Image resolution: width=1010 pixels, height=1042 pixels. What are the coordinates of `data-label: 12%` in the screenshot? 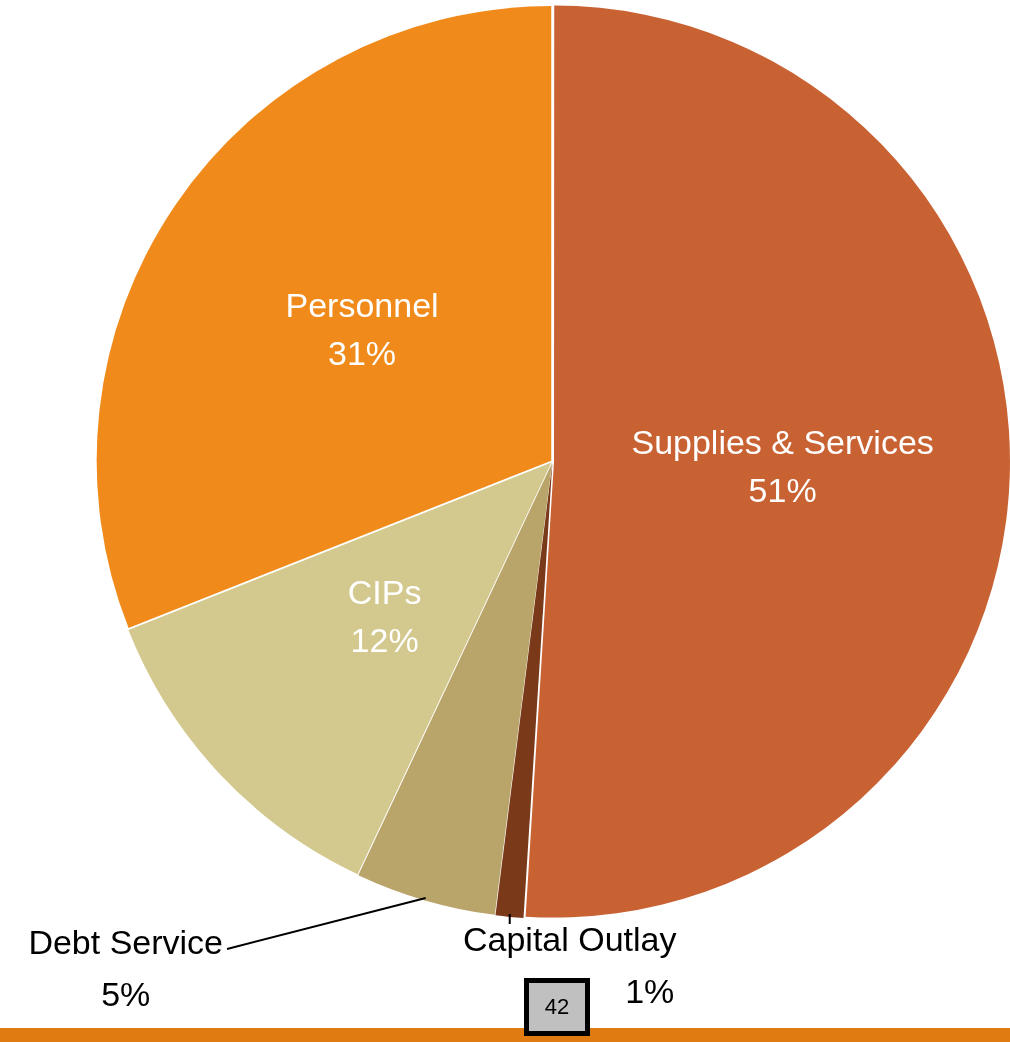 It's located at (384, 640).